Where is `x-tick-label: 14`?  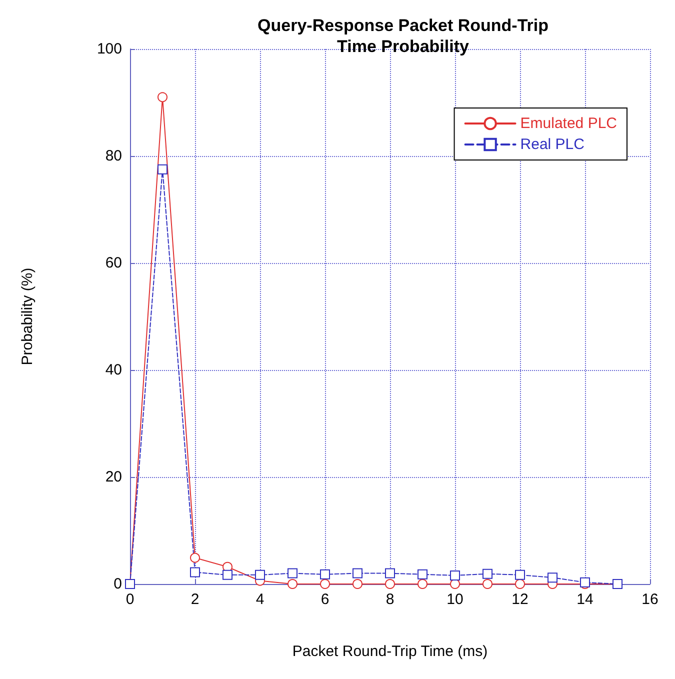
x-tick-label: 14 is located at coordinates (585, 599).